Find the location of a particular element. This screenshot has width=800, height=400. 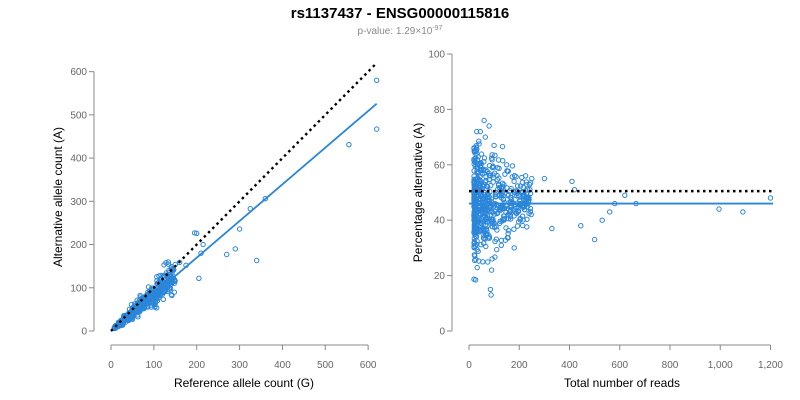

y-tick-label: 100 is located at coordinates (78, 288).